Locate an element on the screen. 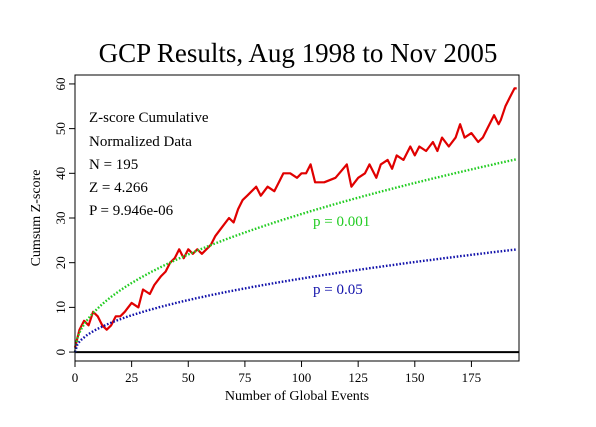 The image size is (596, 427). x-tick-label: 150 is located at coordinates (415, 377).